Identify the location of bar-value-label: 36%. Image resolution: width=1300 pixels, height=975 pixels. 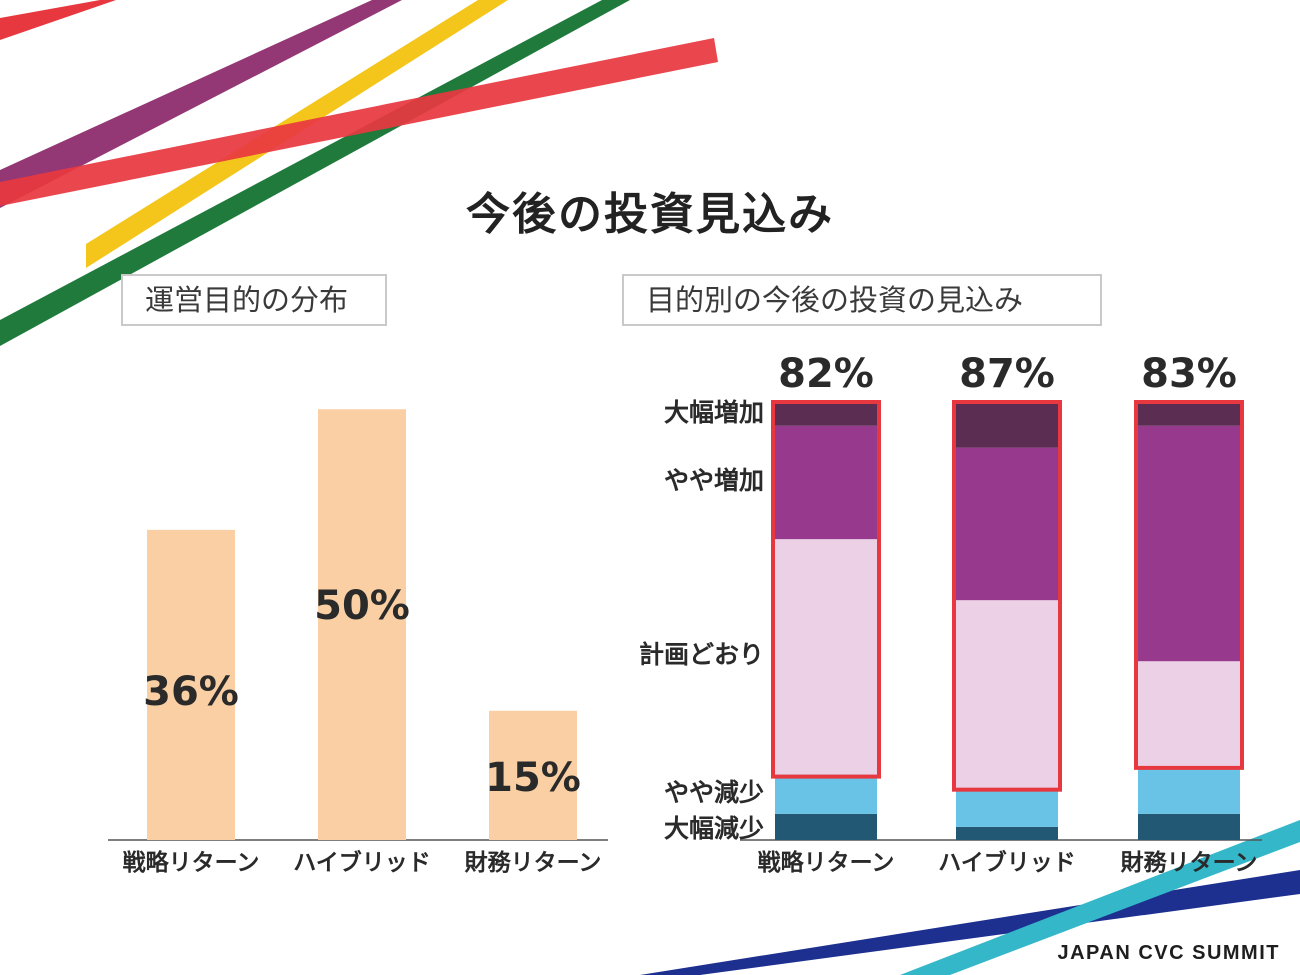
(191, 692).